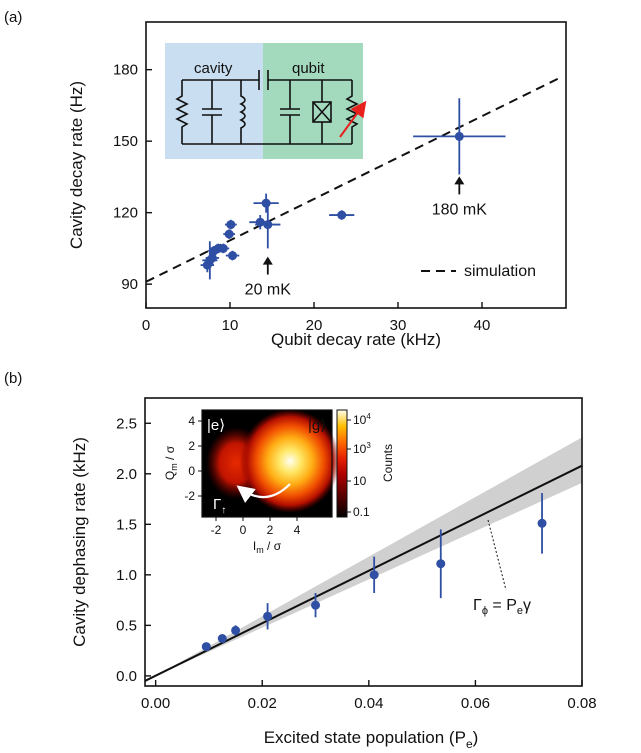 This screenshot has width=641, height=753. Describe the element at coordinates (371, 739) in the screenshot. I see `x-axis-title-b: Excited state population (Pe)` at that location.